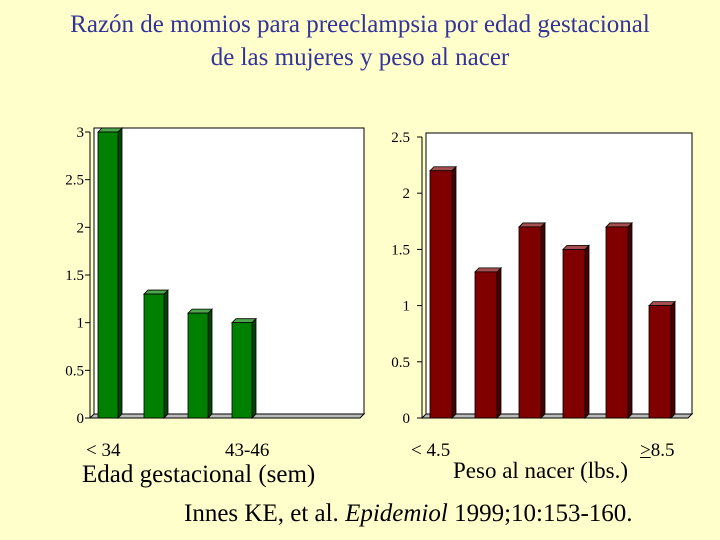 The height and width of the screenshot is (540, 720). Describe the element at coordinates (645, 450) in the screenshot. I see `gte-symbol: >` at that location.